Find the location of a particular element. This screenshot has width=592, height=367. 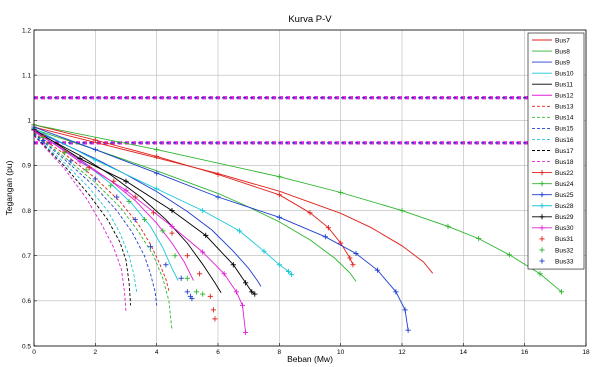

y-tick-label: 1.1 is located at coordinates (26, 75).